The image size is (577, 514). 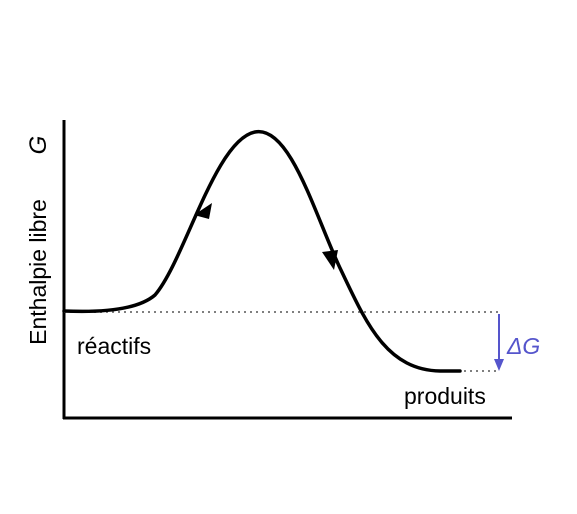 What do you see at coordinates (38, 272) in the screenshot?
I see `y-axis-label: Enthalpie libre` at bounding box center [38, 272].